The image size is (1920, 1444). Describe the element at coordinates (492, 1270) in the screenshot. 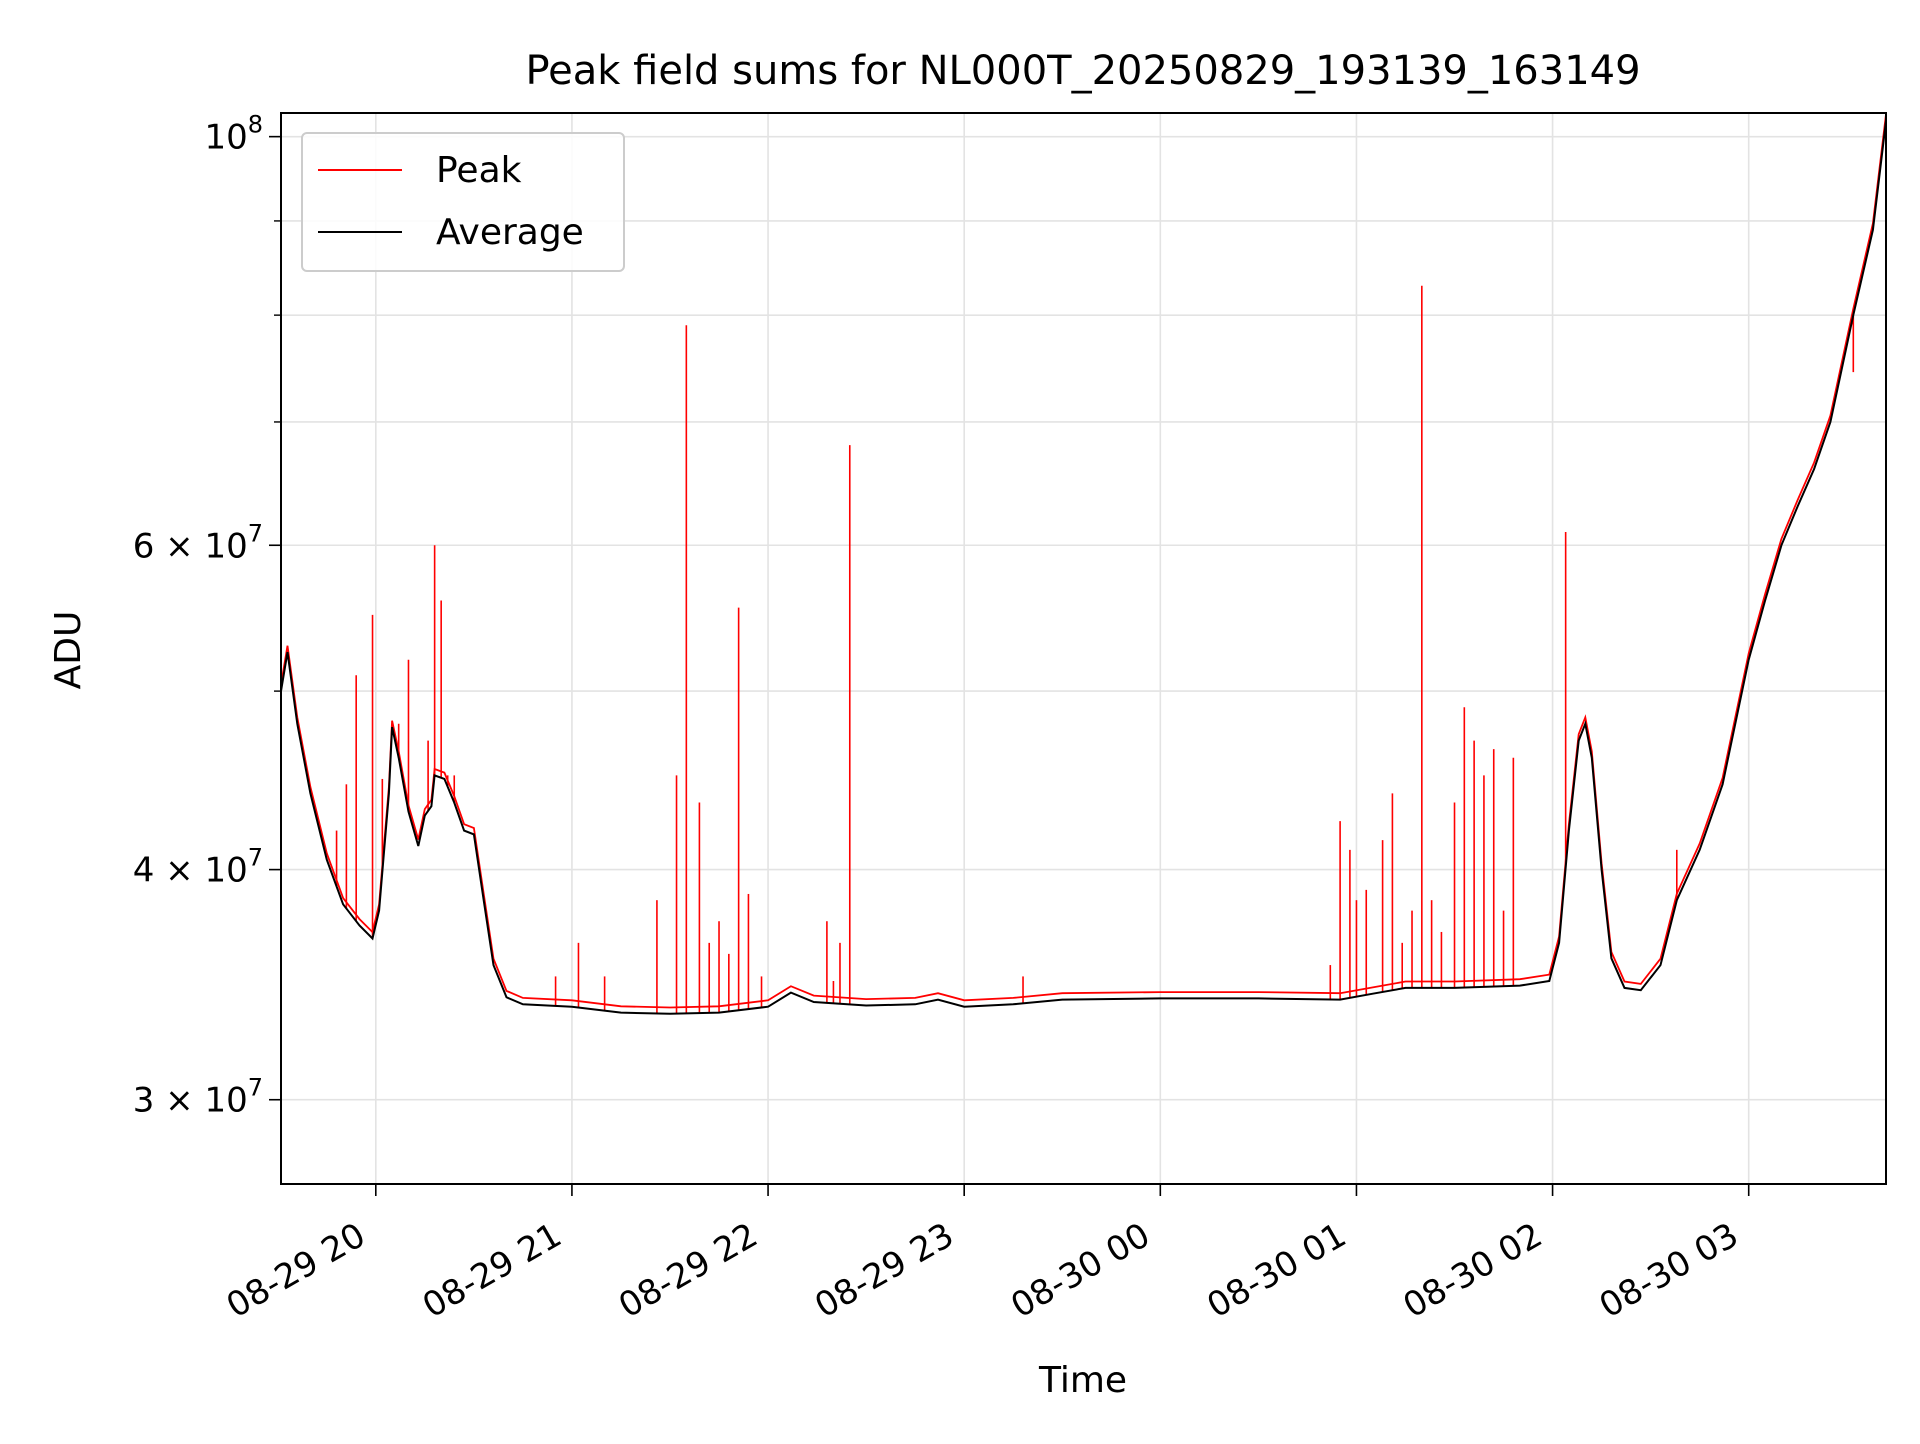

I see `x-tick-label: 08-29 21` at that location.